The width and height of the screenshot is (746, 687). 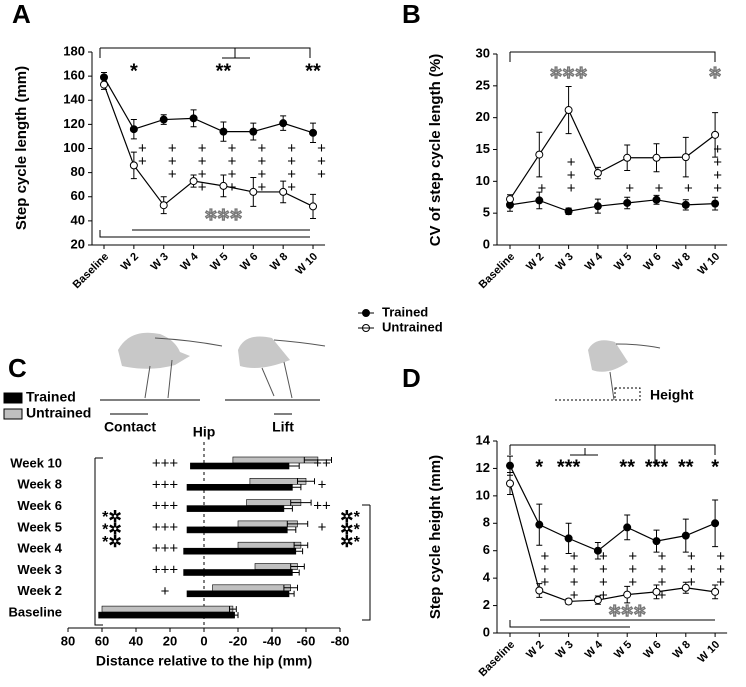 What do you see at coordinates (74, 147) in the screenshot?
I see `y-tick-label: 100` at bounding box center [74, 147].